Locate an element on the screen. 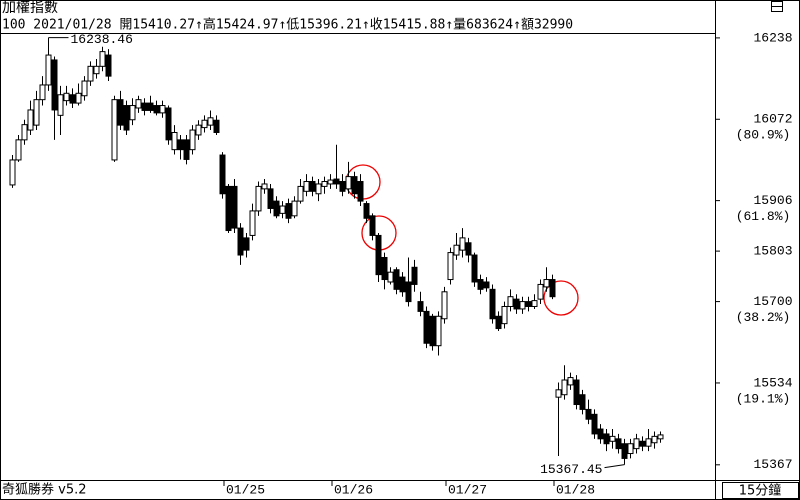 The width and height of the screenshot is (800, 500). fib-label: (38.2%) is located at coordinates (763, 317).